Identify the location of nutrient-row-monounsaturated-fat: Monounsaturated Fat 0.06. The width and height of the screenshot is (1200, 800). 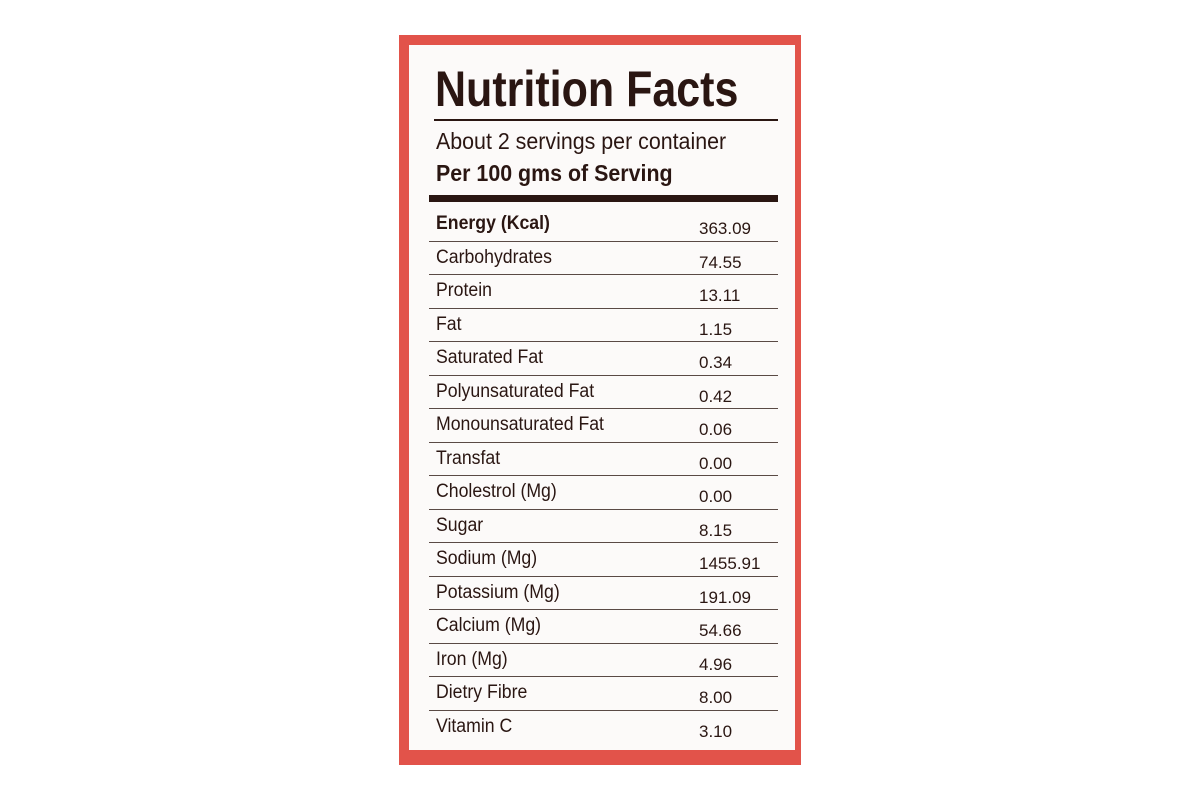
(603, 426).